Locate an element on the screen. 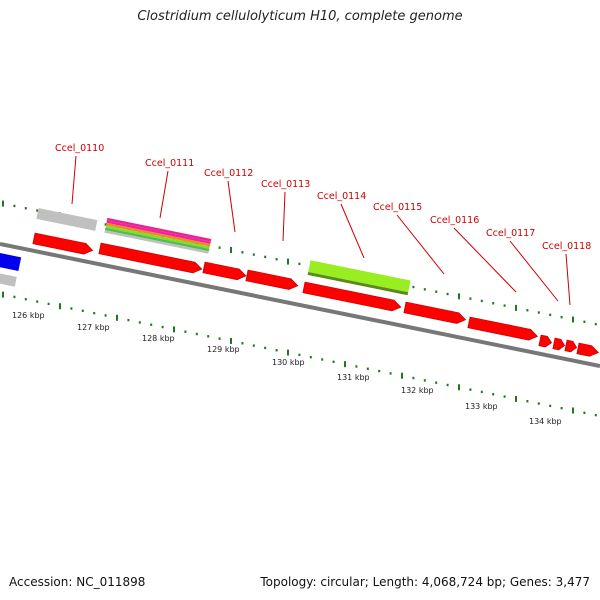 This screenshot has height=600, width=600. kbp-label: 128 kbp is located at coordinates (158, 338).